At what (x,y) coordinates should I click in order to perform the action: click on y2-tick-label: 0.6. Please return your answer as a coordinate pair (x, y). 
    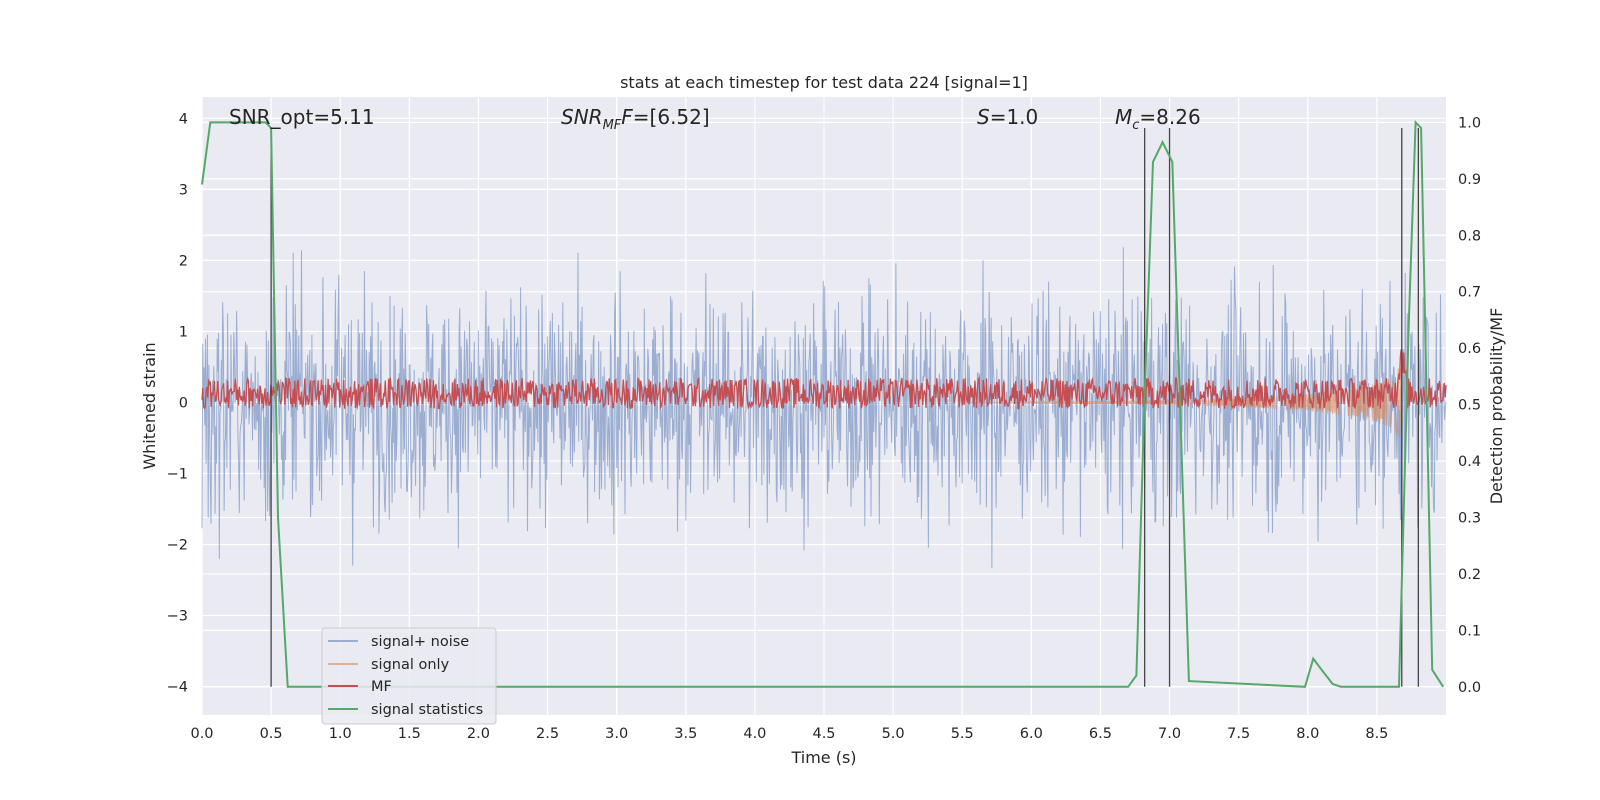
    Looking at the image, I should click on (1469, 349).